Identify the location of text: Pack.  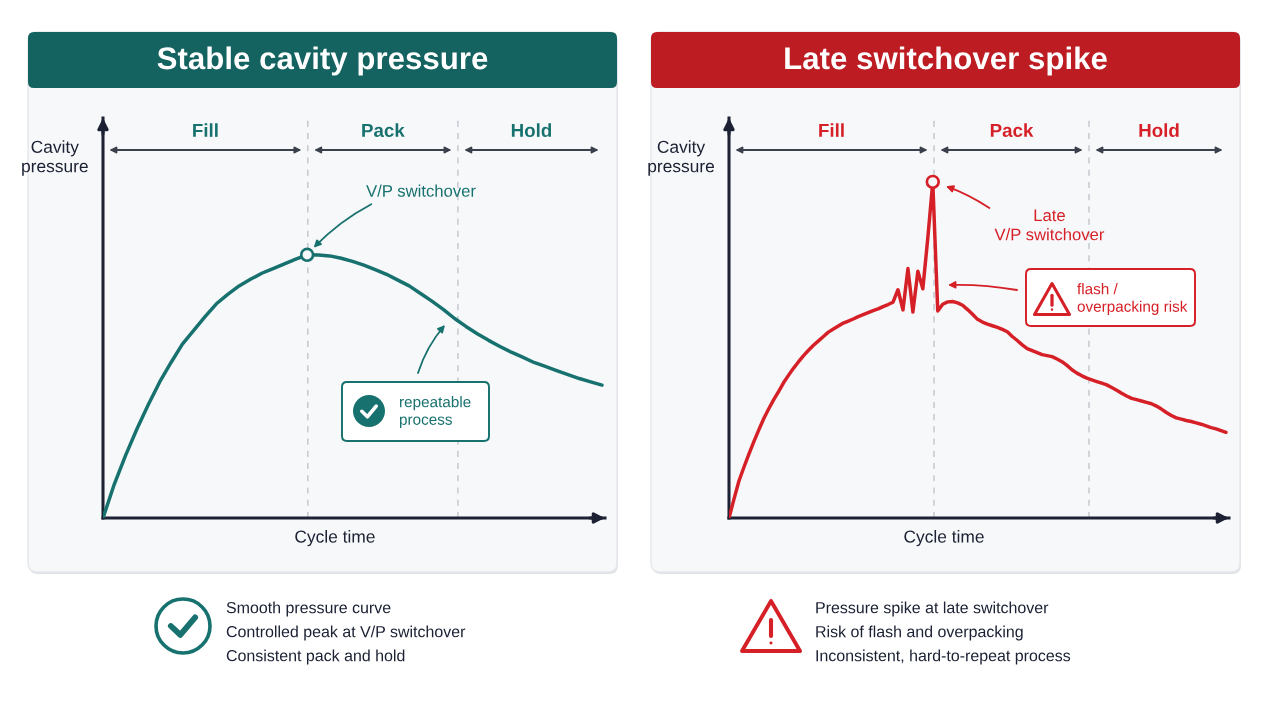
(1012, 130).